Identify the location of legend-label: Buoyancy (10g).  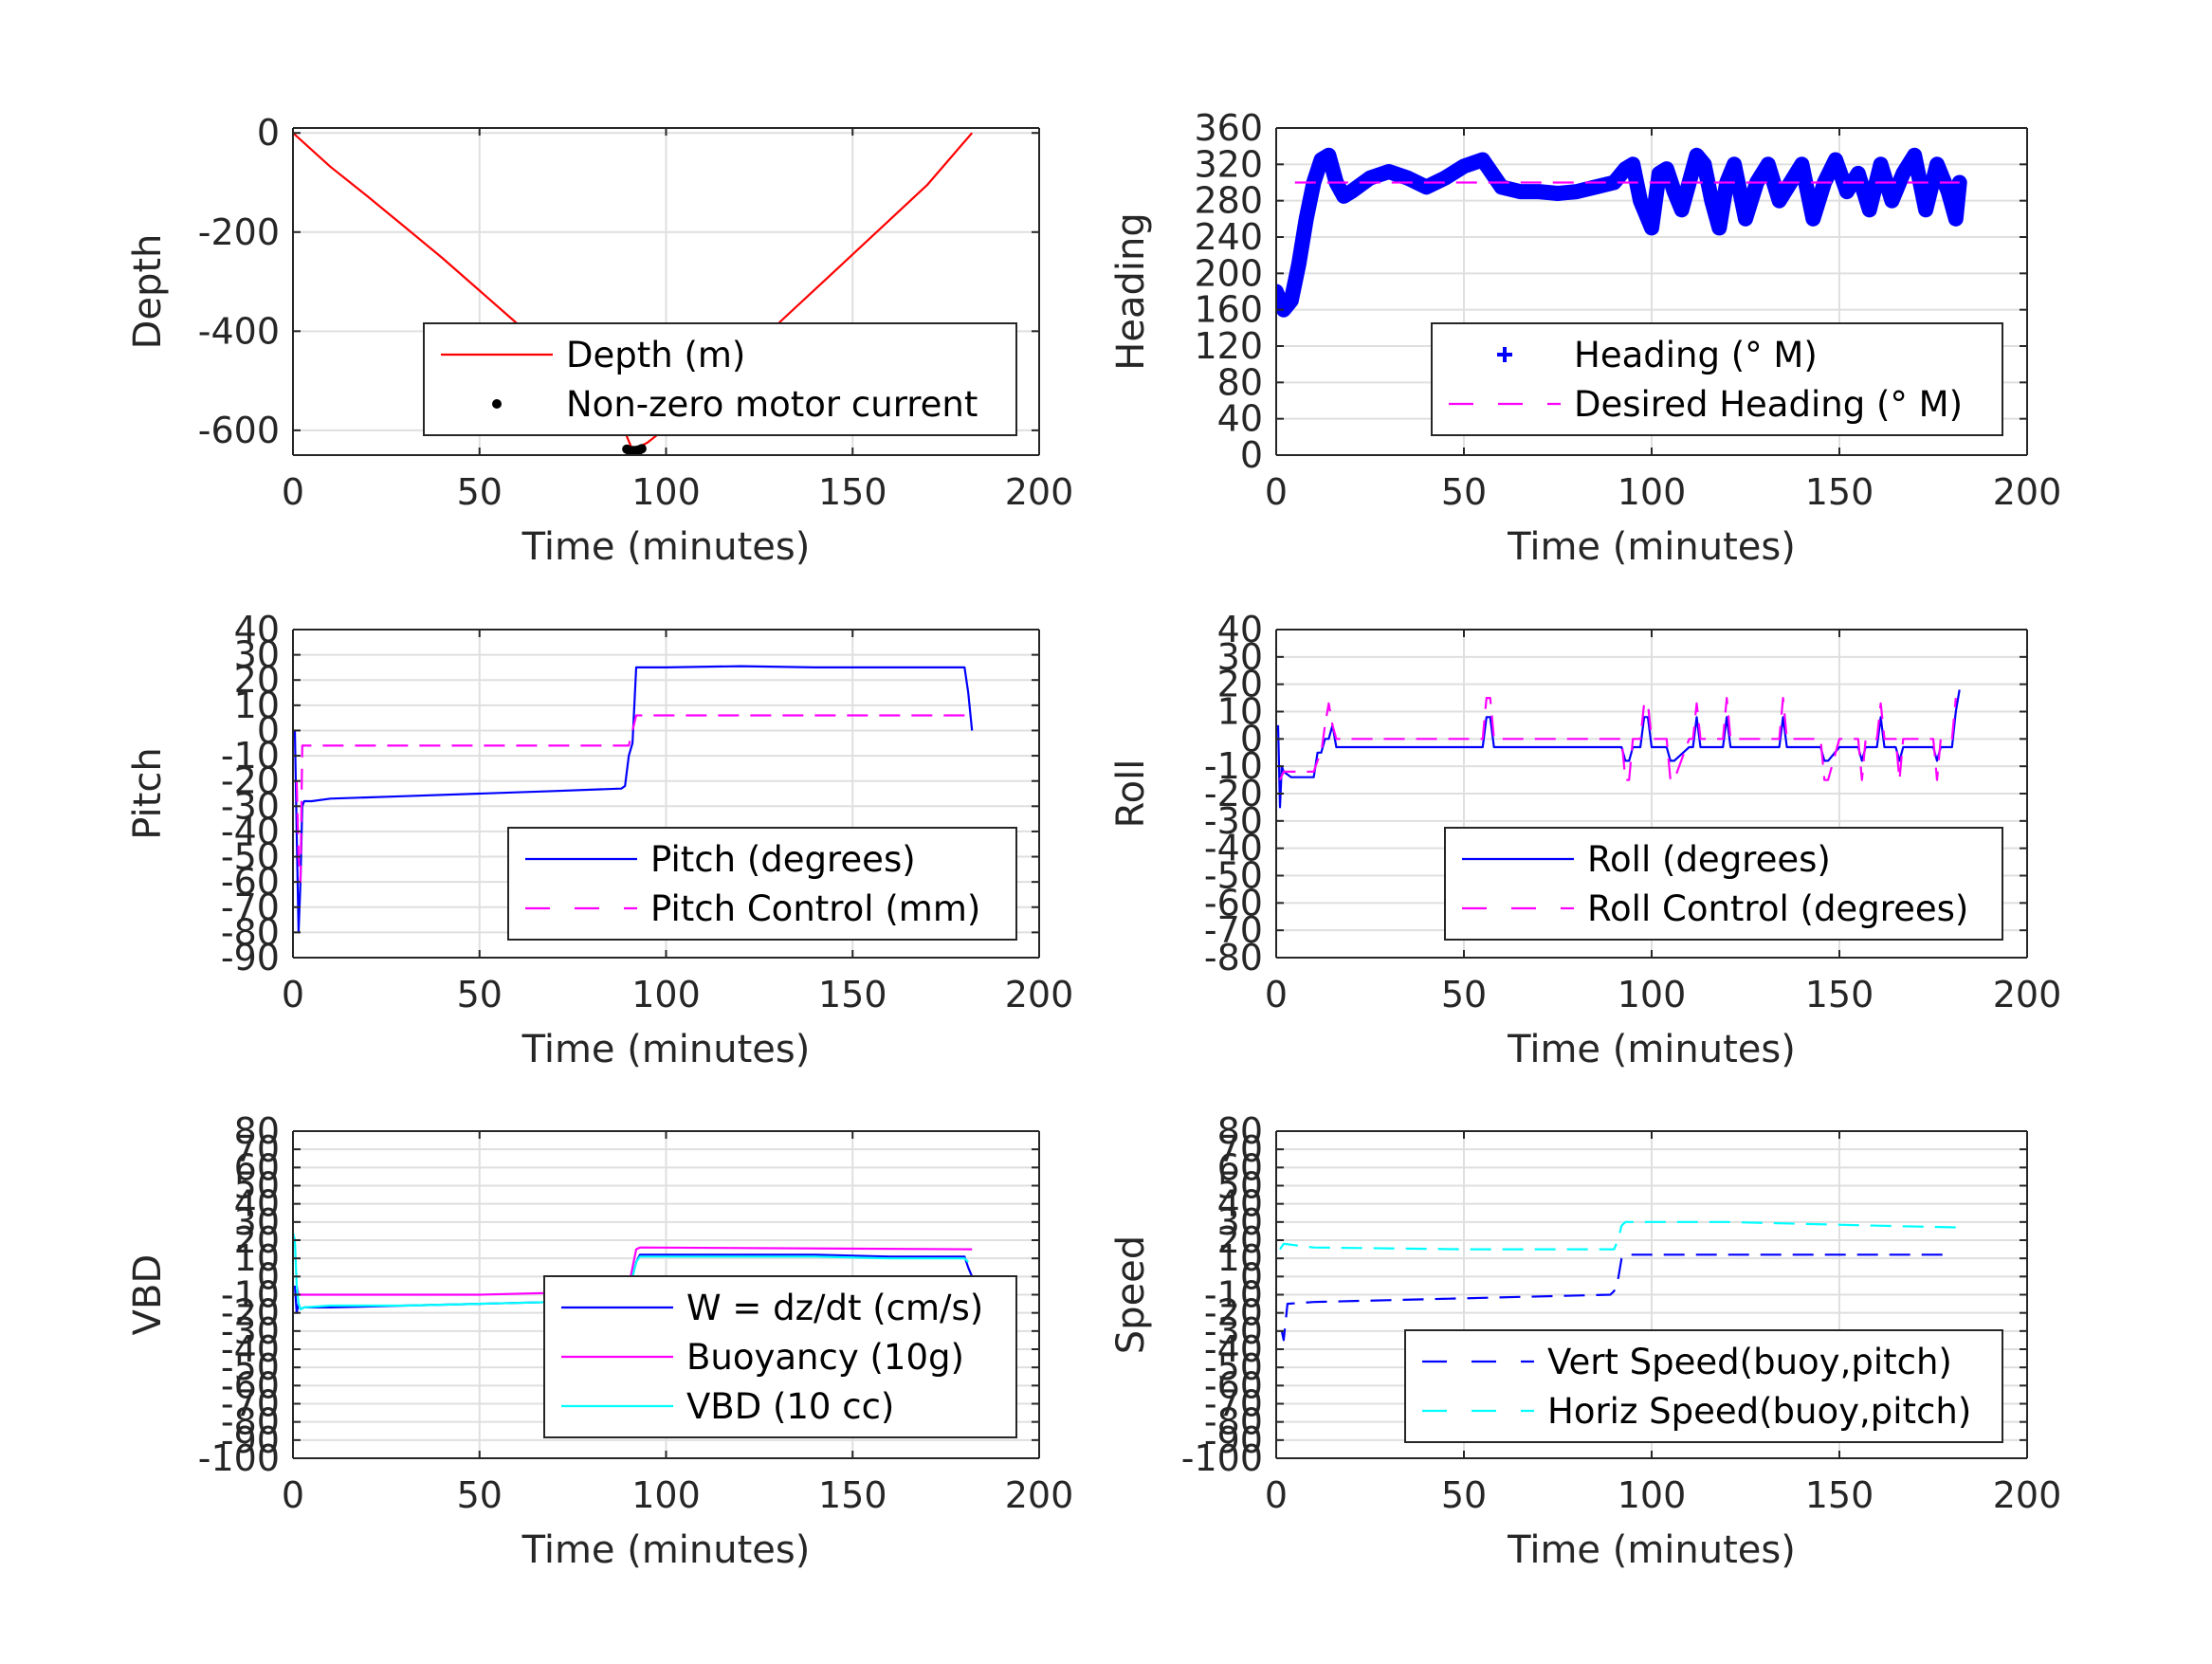
(825, 1357).